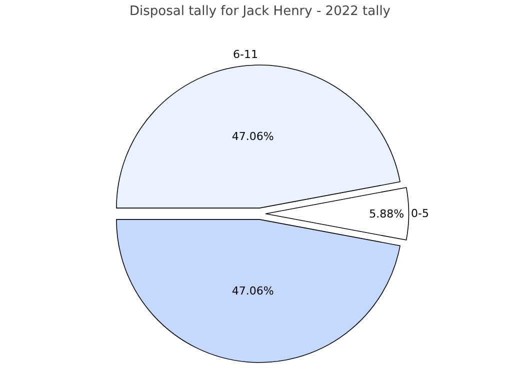  Describe the element at coordinates (245, 54) in the screenshot. I see `slice-label: 6-11` at that location.